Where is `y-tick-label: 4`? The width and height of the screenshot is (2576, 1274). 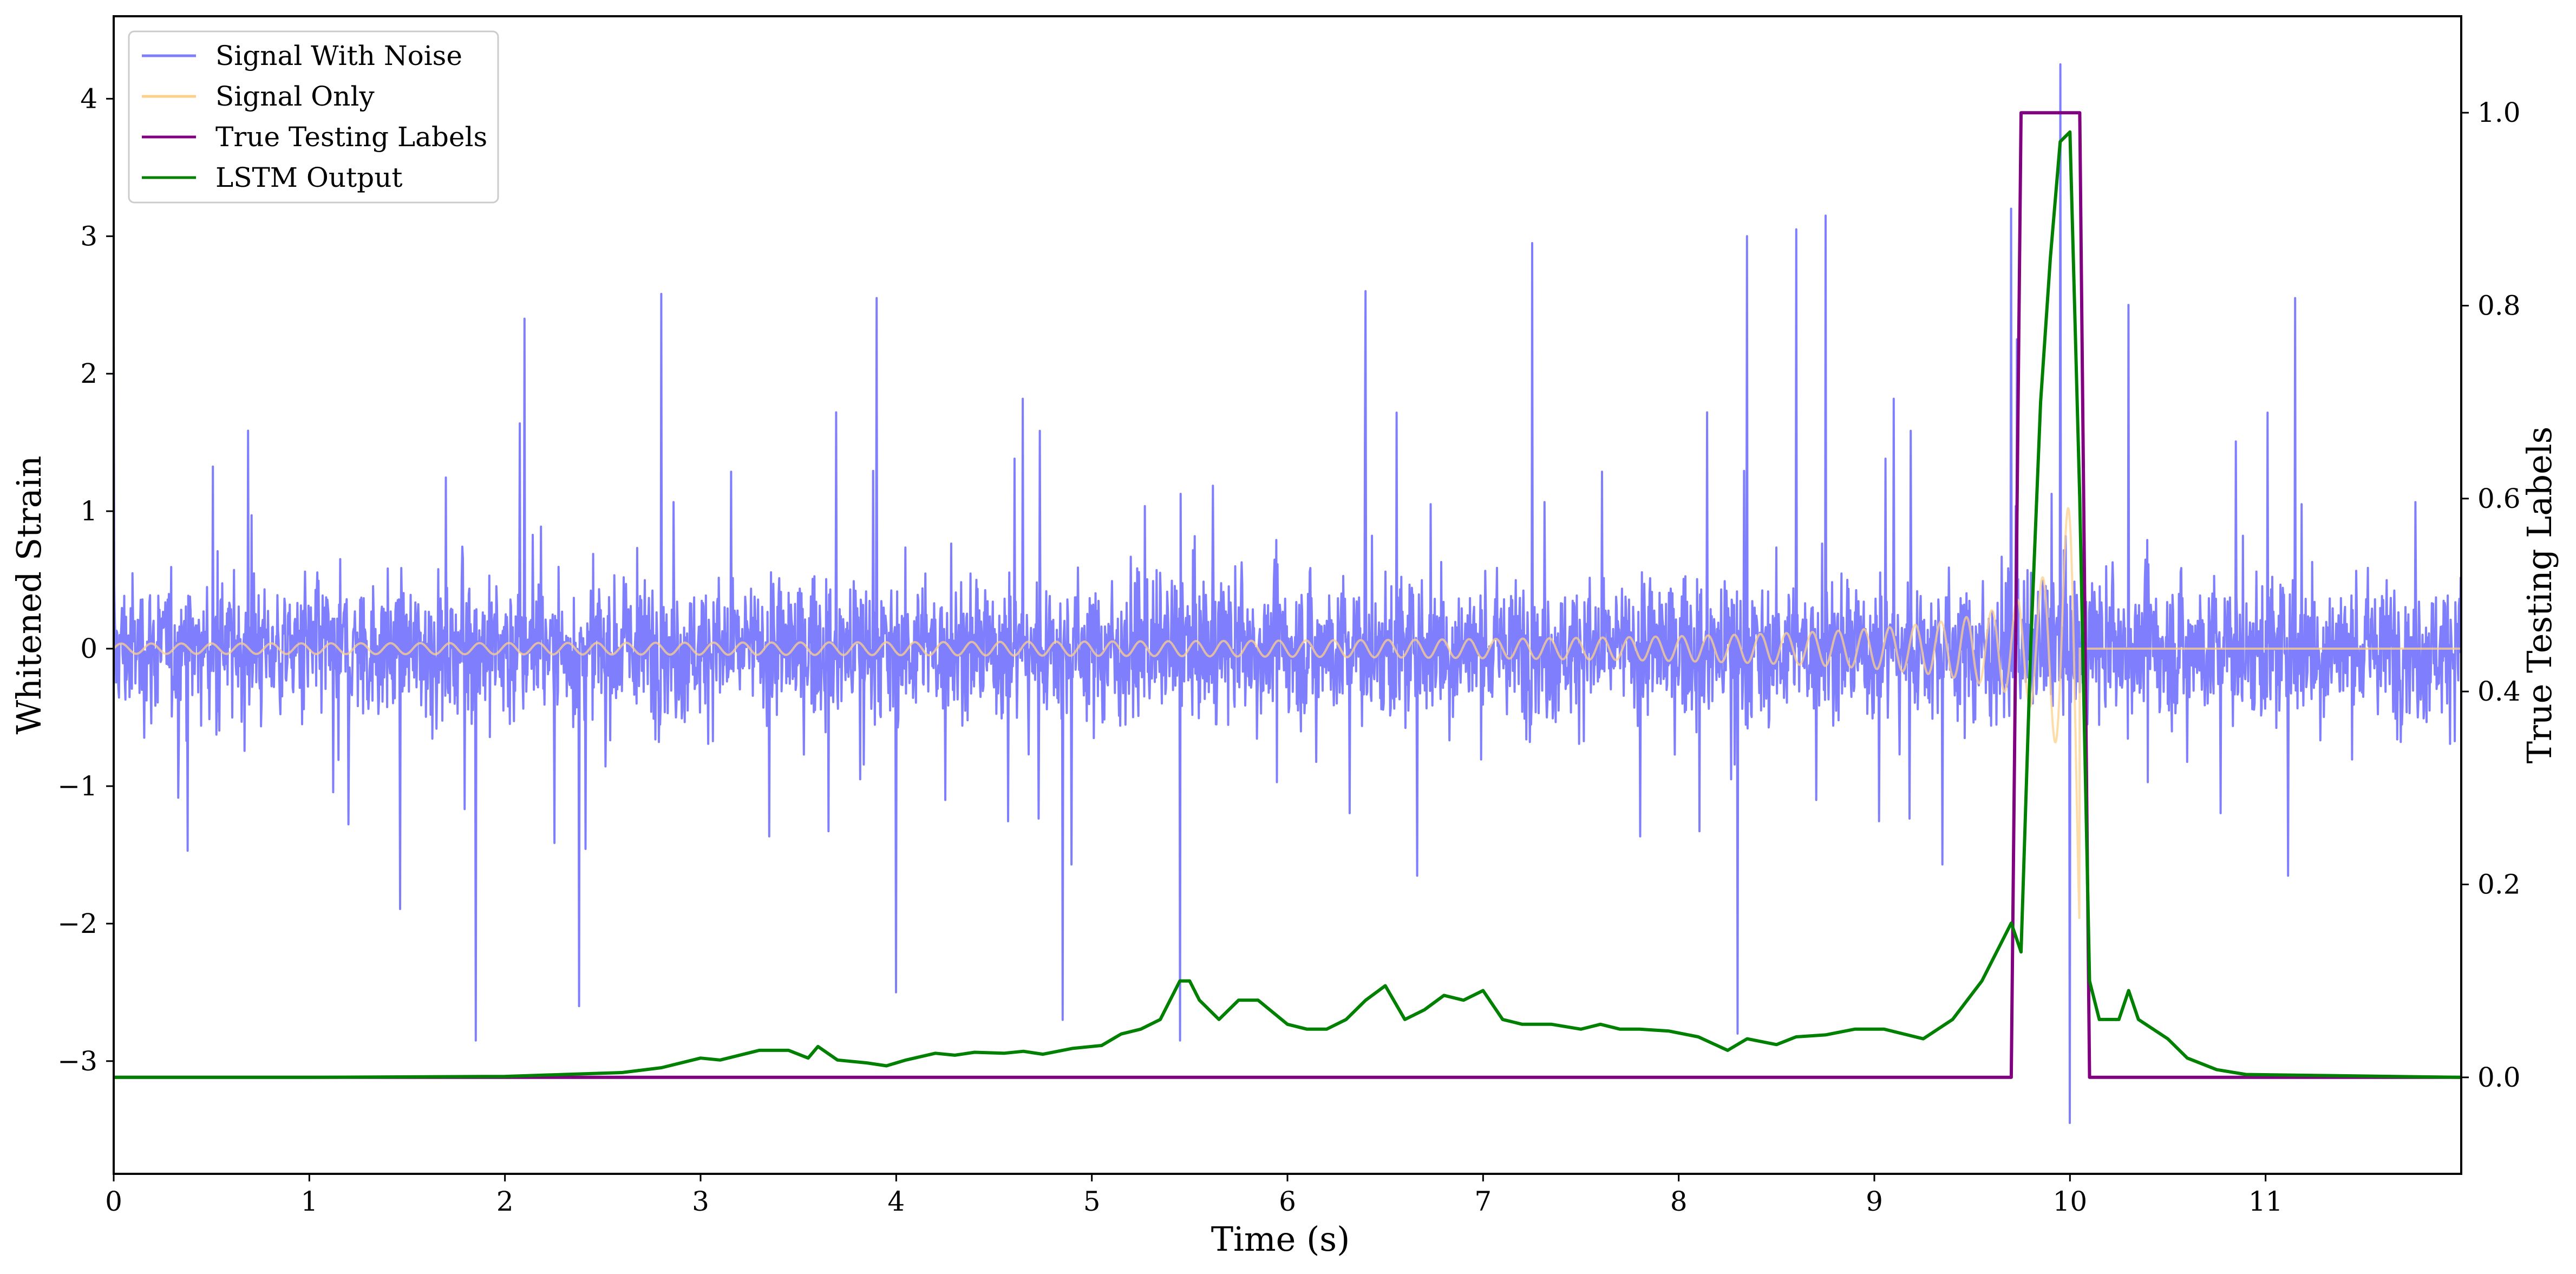 y-tick-label: 4 is located at coordinates (88, 98).